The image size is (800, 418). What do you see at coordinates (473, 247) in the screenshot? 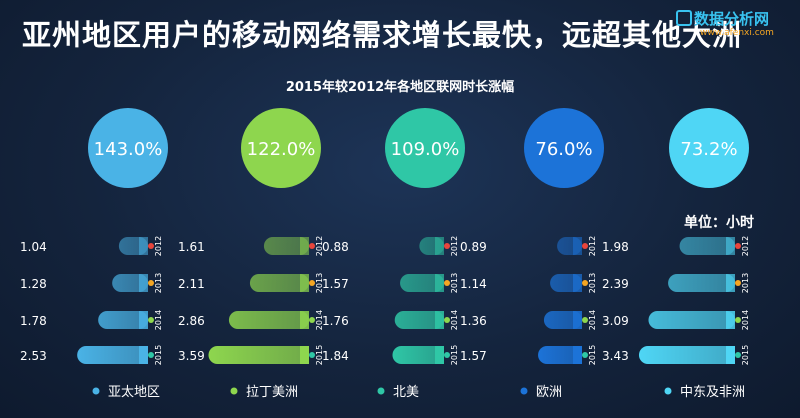
I see `data-label: 0.89` at bounding box center [473, 247].